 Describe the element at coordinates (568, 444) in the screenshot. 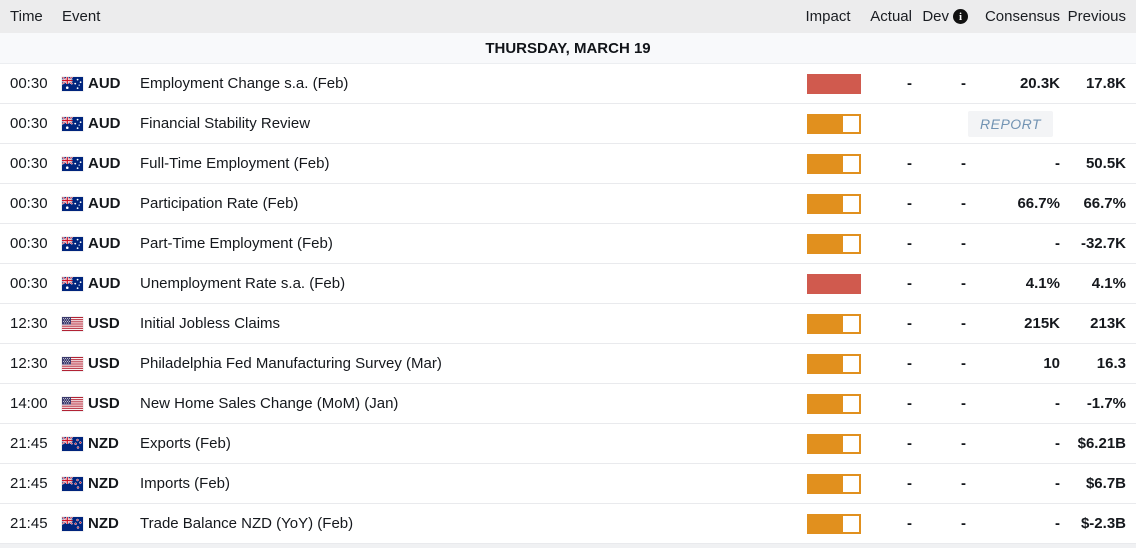

I see `event-row: 21:45 NZD Exports (Feb) - - - $6.21B` at that location.